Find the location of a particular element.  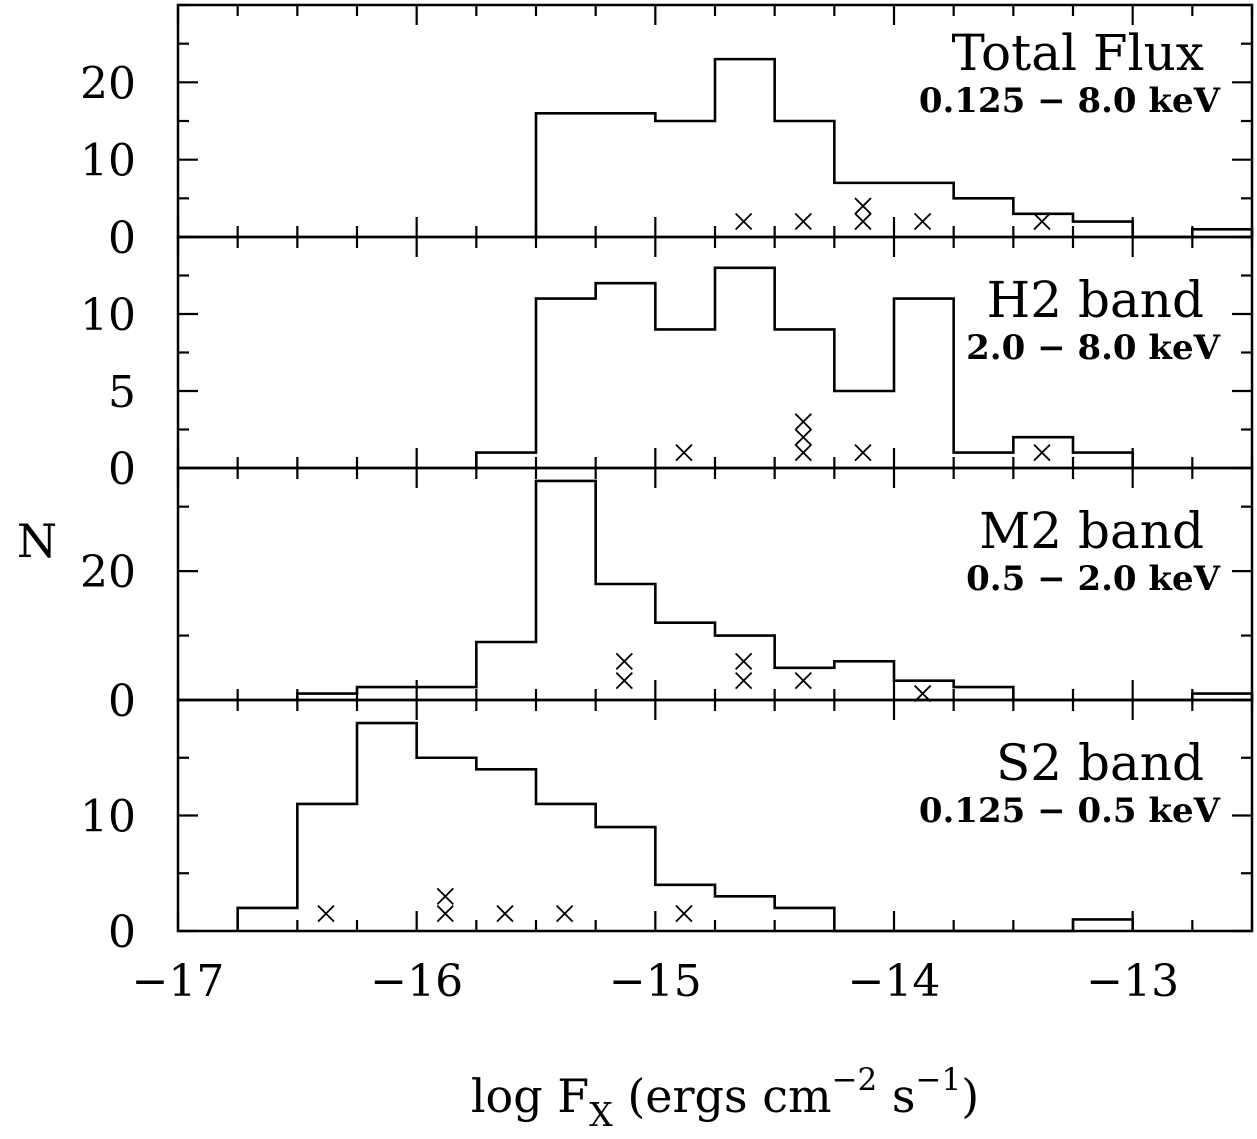

panel-title: M2 band is located at coordinates (1091, 531).